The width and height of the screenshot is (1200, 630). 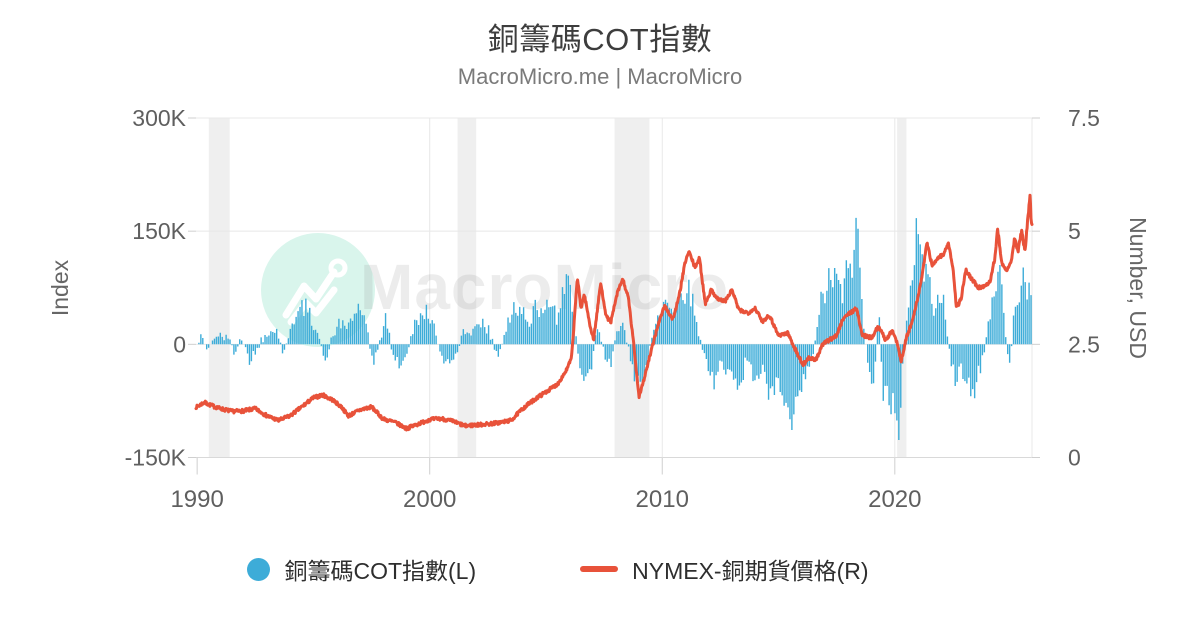 What do you see at coordinates (1084, 344) in the screenshot?
I see `right-axis-tick-label: 2.5` at bounding box center [1084, 344].